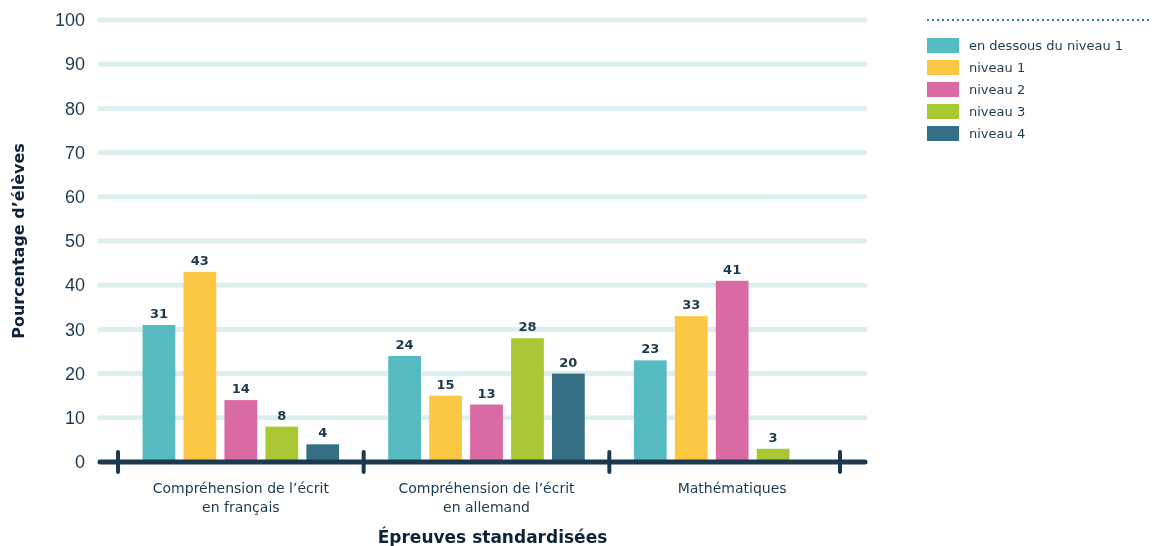  What do you see at coordinates (18, 241) in the screenshot?
I see `y-axis-title: Pourcentage d’élèves` at bounding box center [18, 241].